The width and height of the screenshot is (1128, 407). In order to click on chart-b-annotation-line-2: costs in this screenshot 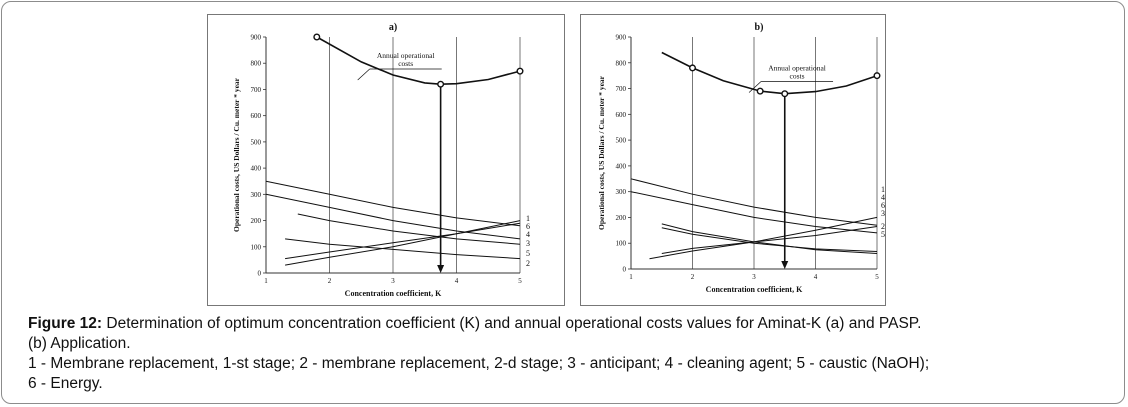, I will do `click(797, 76)`.